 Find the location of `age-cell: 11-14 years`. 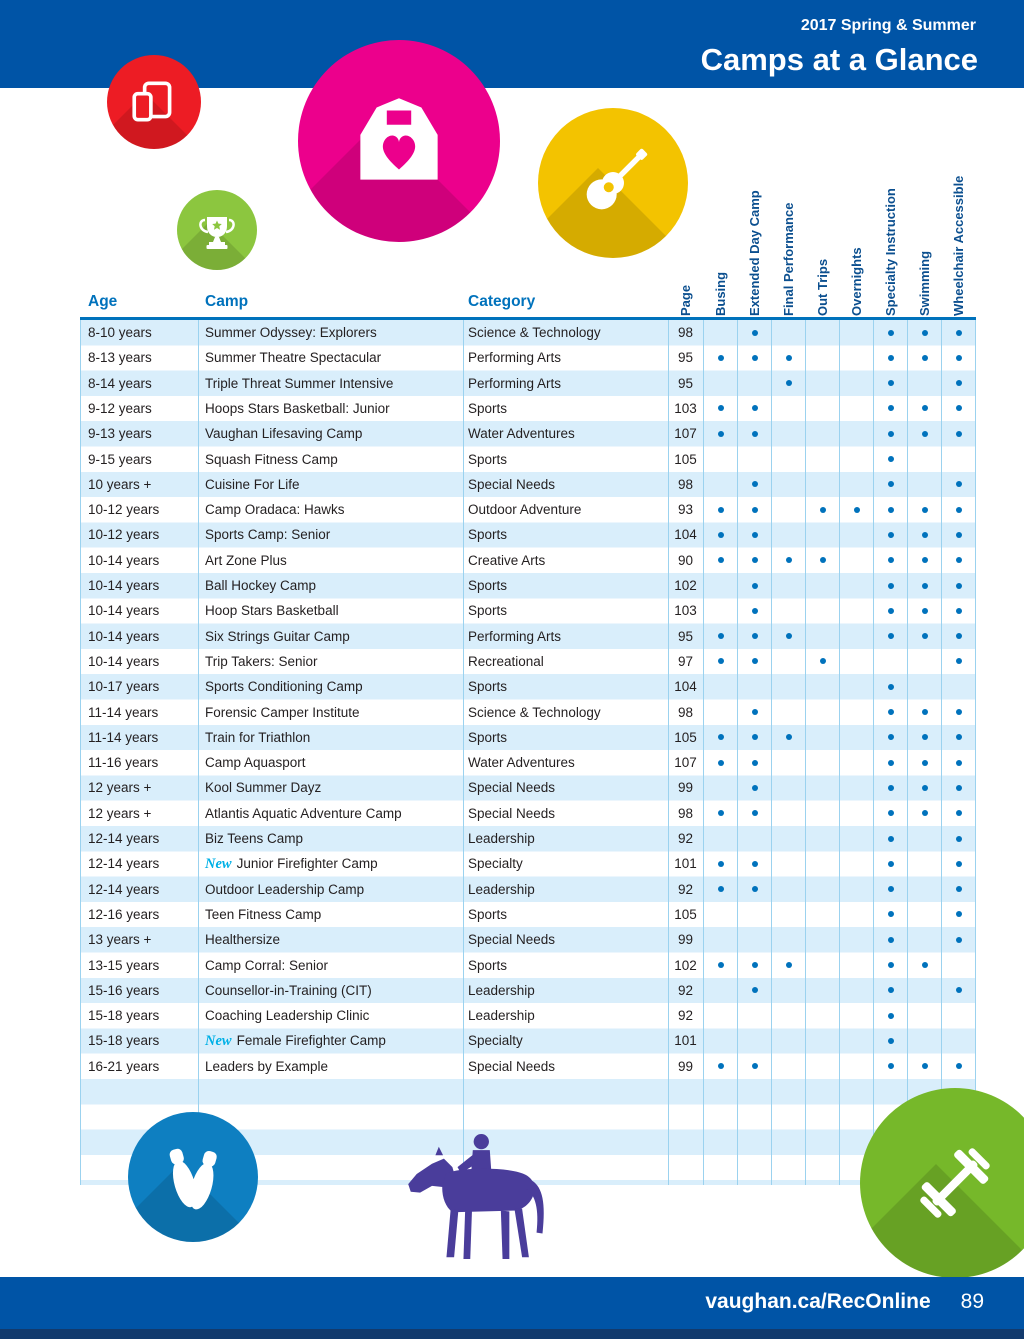

age-cell: 11-14 years is located at coordinates (123, 737).